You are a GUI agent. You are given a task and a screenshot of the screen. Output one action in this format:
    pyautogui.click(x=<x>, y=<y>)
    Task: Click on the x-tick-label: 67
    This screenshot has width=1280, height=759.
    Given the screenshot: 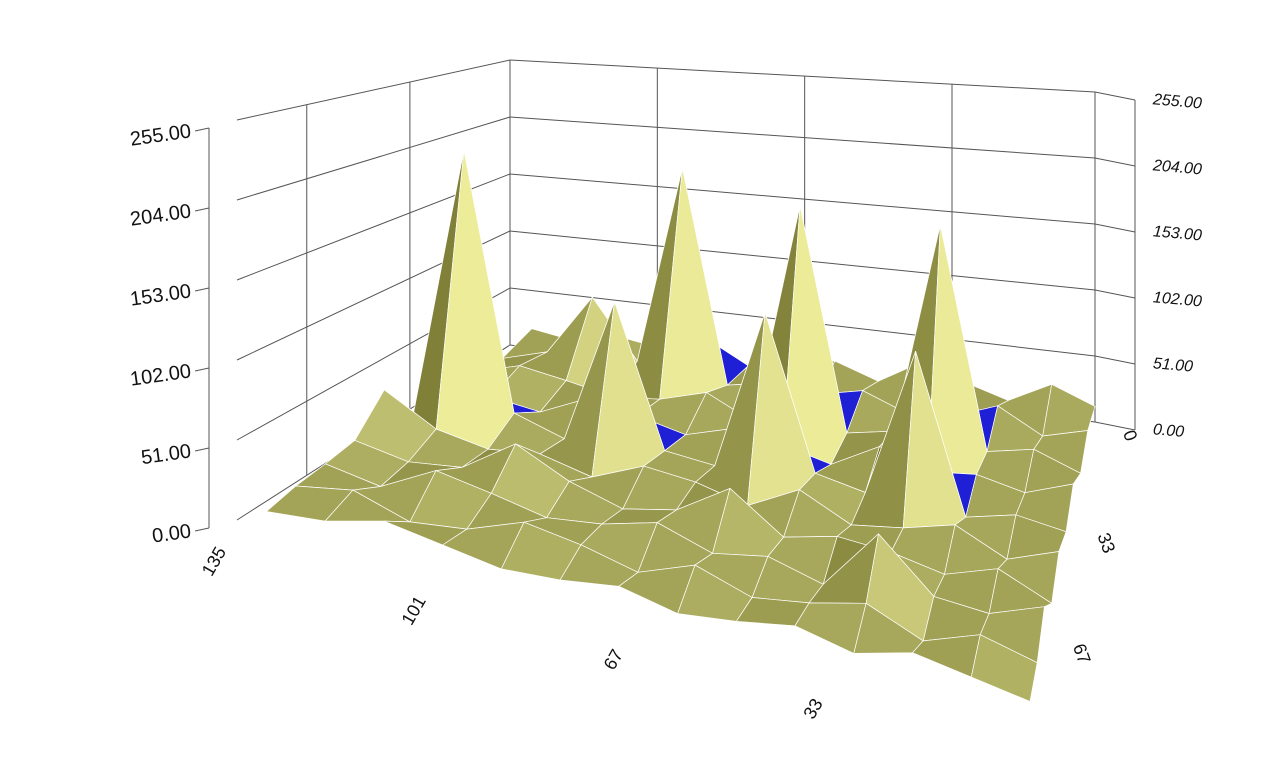 What is the action you would take?
    pyautogui.click(x=613, y=659)
    